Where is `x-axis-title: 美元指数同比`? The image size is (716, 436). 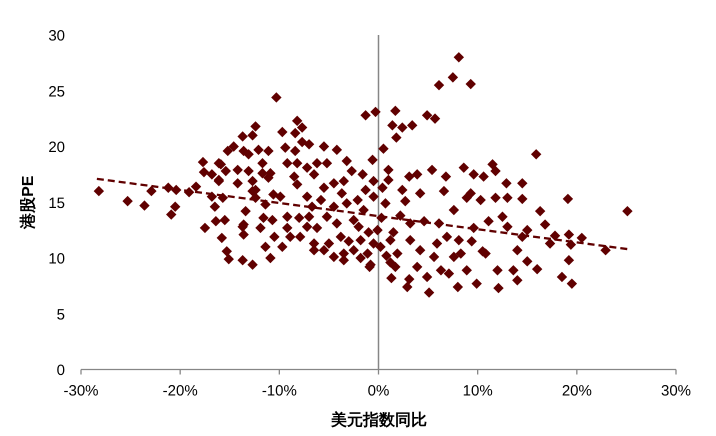 x-axis-title: 美元指数同比 is located at coordinates (378, 419).